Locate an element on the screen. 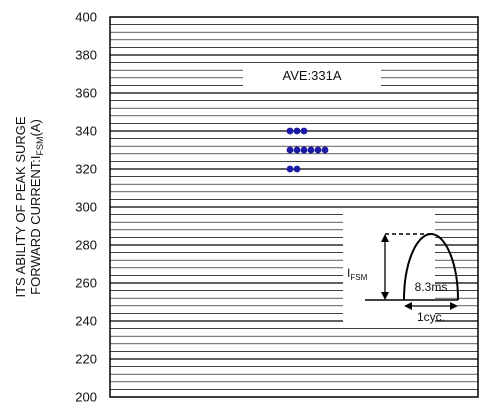 This screenshot has height=405, width=494. y-tick-label: 260 is located at coordinates (86, 283).